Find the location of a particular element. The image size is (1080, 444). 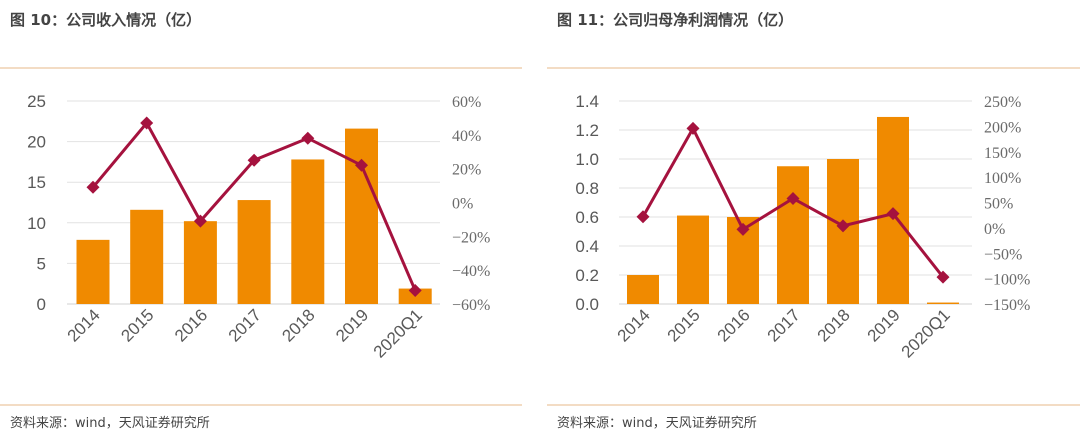

right-axis-tick-label: 40% is located at coordinates (466, 136).